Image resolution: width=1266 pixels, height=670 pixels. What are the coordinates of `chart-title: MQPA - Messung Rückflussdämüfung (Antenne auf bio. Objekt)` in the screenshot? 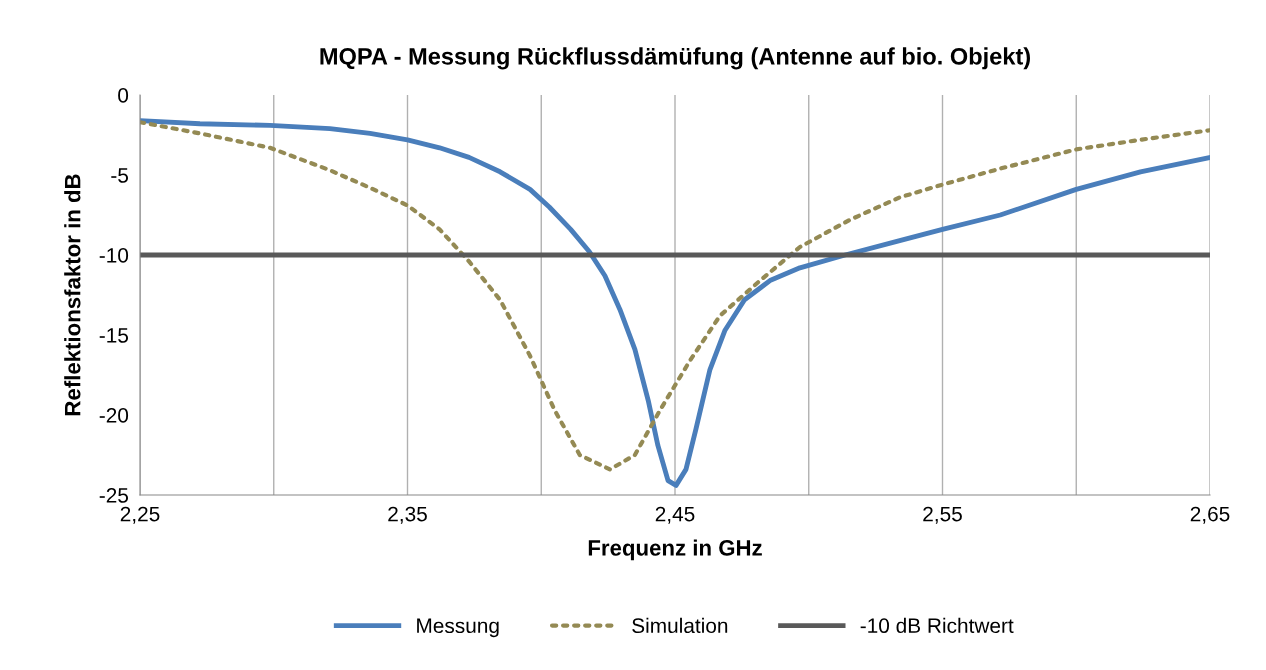 It's located at (675, 58).